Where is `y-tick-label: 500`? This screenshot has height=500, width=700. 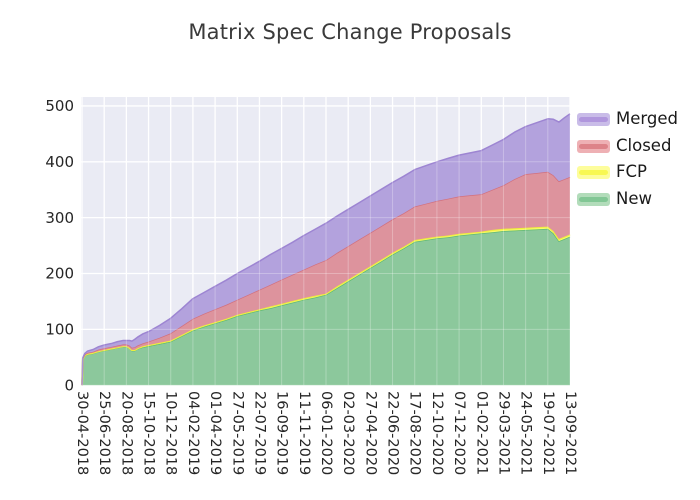 y-tick-label: 500 is located at coordinates (59, 106).